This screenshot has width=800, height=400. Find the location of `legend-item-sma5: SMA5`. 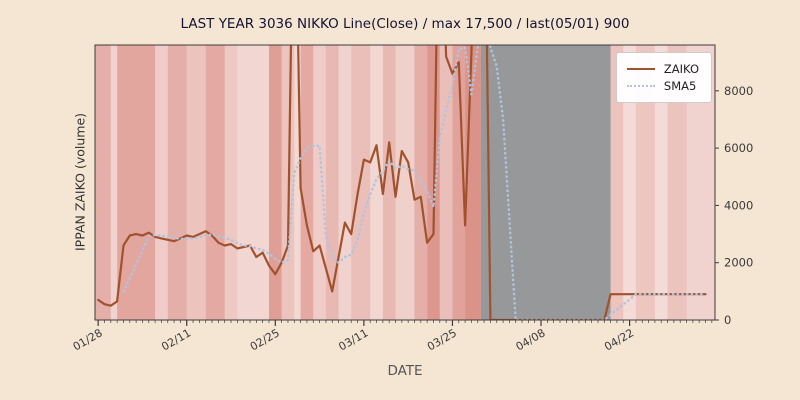

legend-item-sma5: SMA5 is located at coordinates (662, 86).